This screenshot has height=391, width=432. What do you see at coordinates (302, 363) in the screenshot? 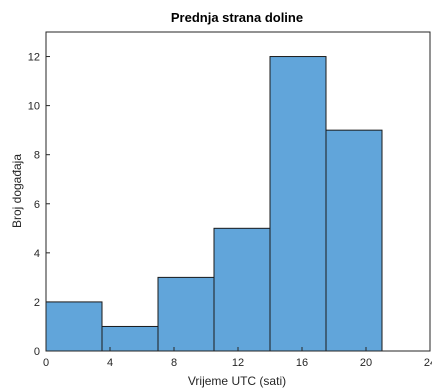
I see `x-tick-label-4: 16` at bounding box center [302, 363].